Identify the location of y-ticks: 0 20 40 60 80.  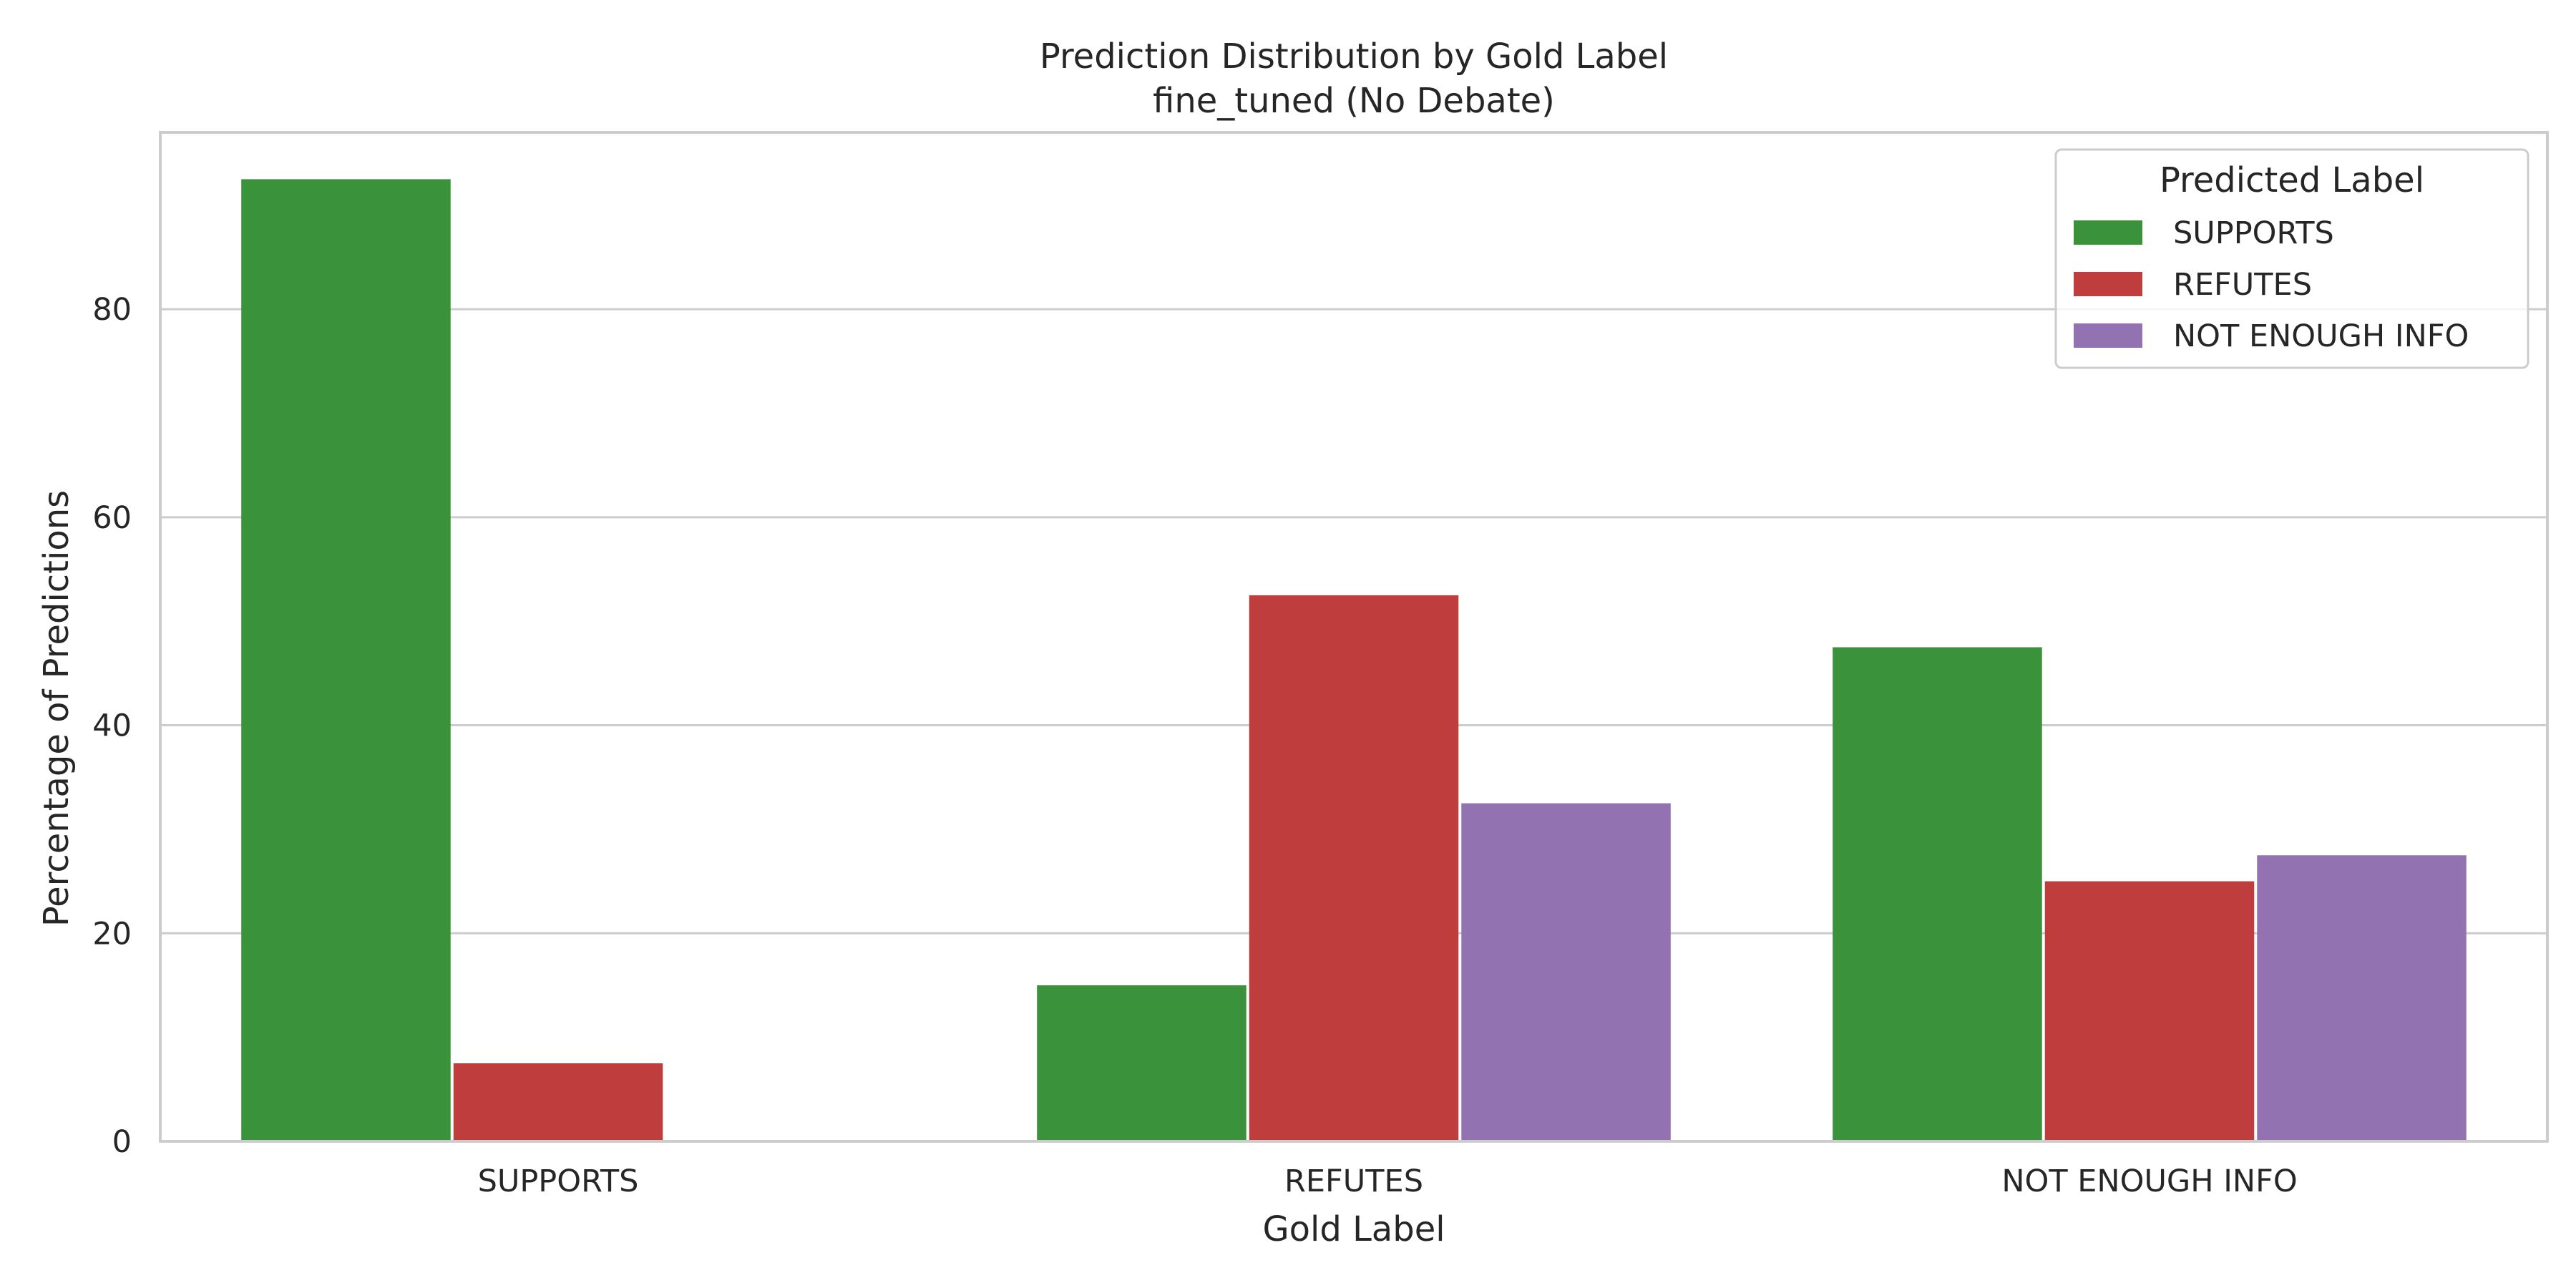
(112, 726).